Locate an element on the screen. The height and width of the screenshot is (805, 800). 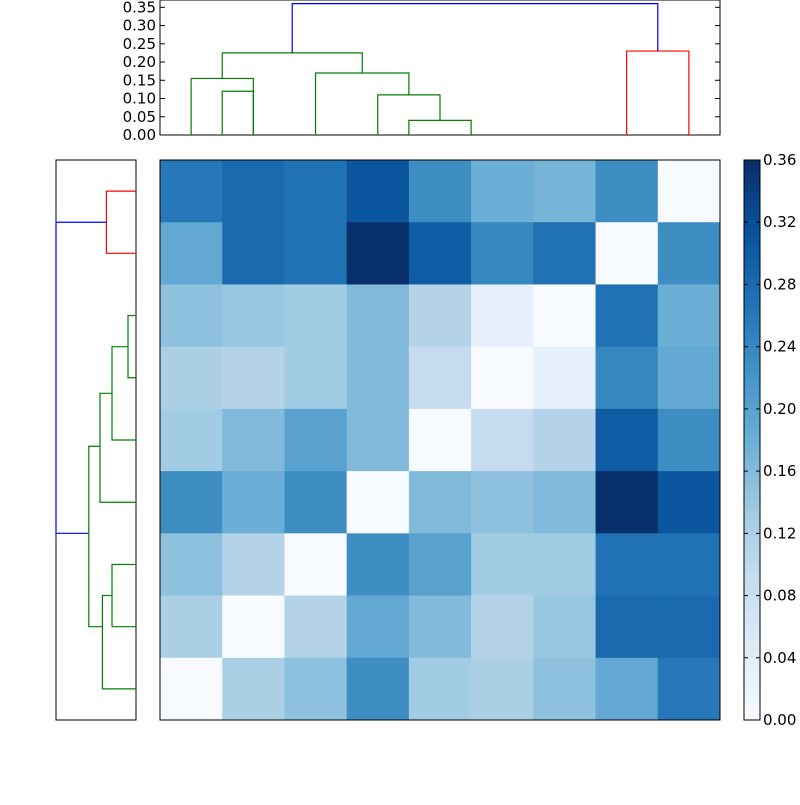
top-dendrogram-ytick-label-6: 0.30 is located at coordinates (139, 26).